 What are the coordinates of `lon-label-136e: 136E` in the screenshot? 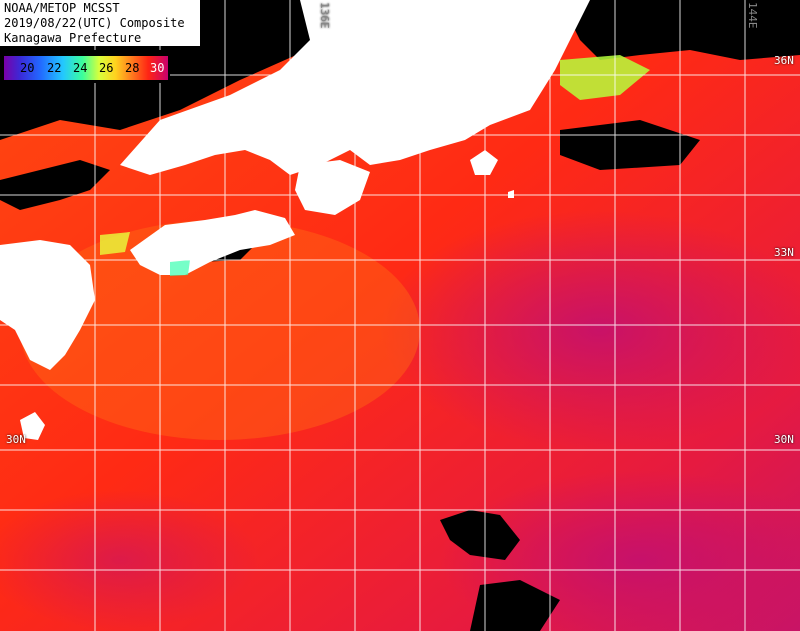 It's located at (324, 15).